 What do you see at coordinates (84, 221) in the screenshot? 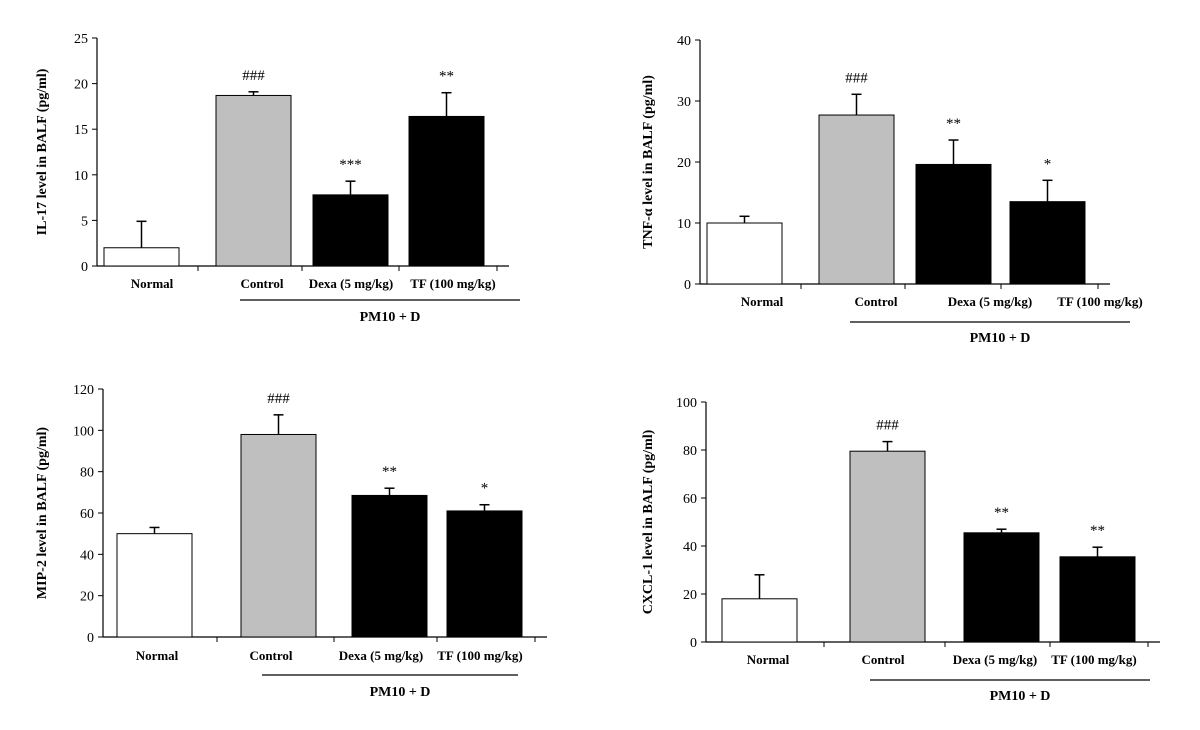
I see `y-tick-label: 5` at bounding box center [84, 221].